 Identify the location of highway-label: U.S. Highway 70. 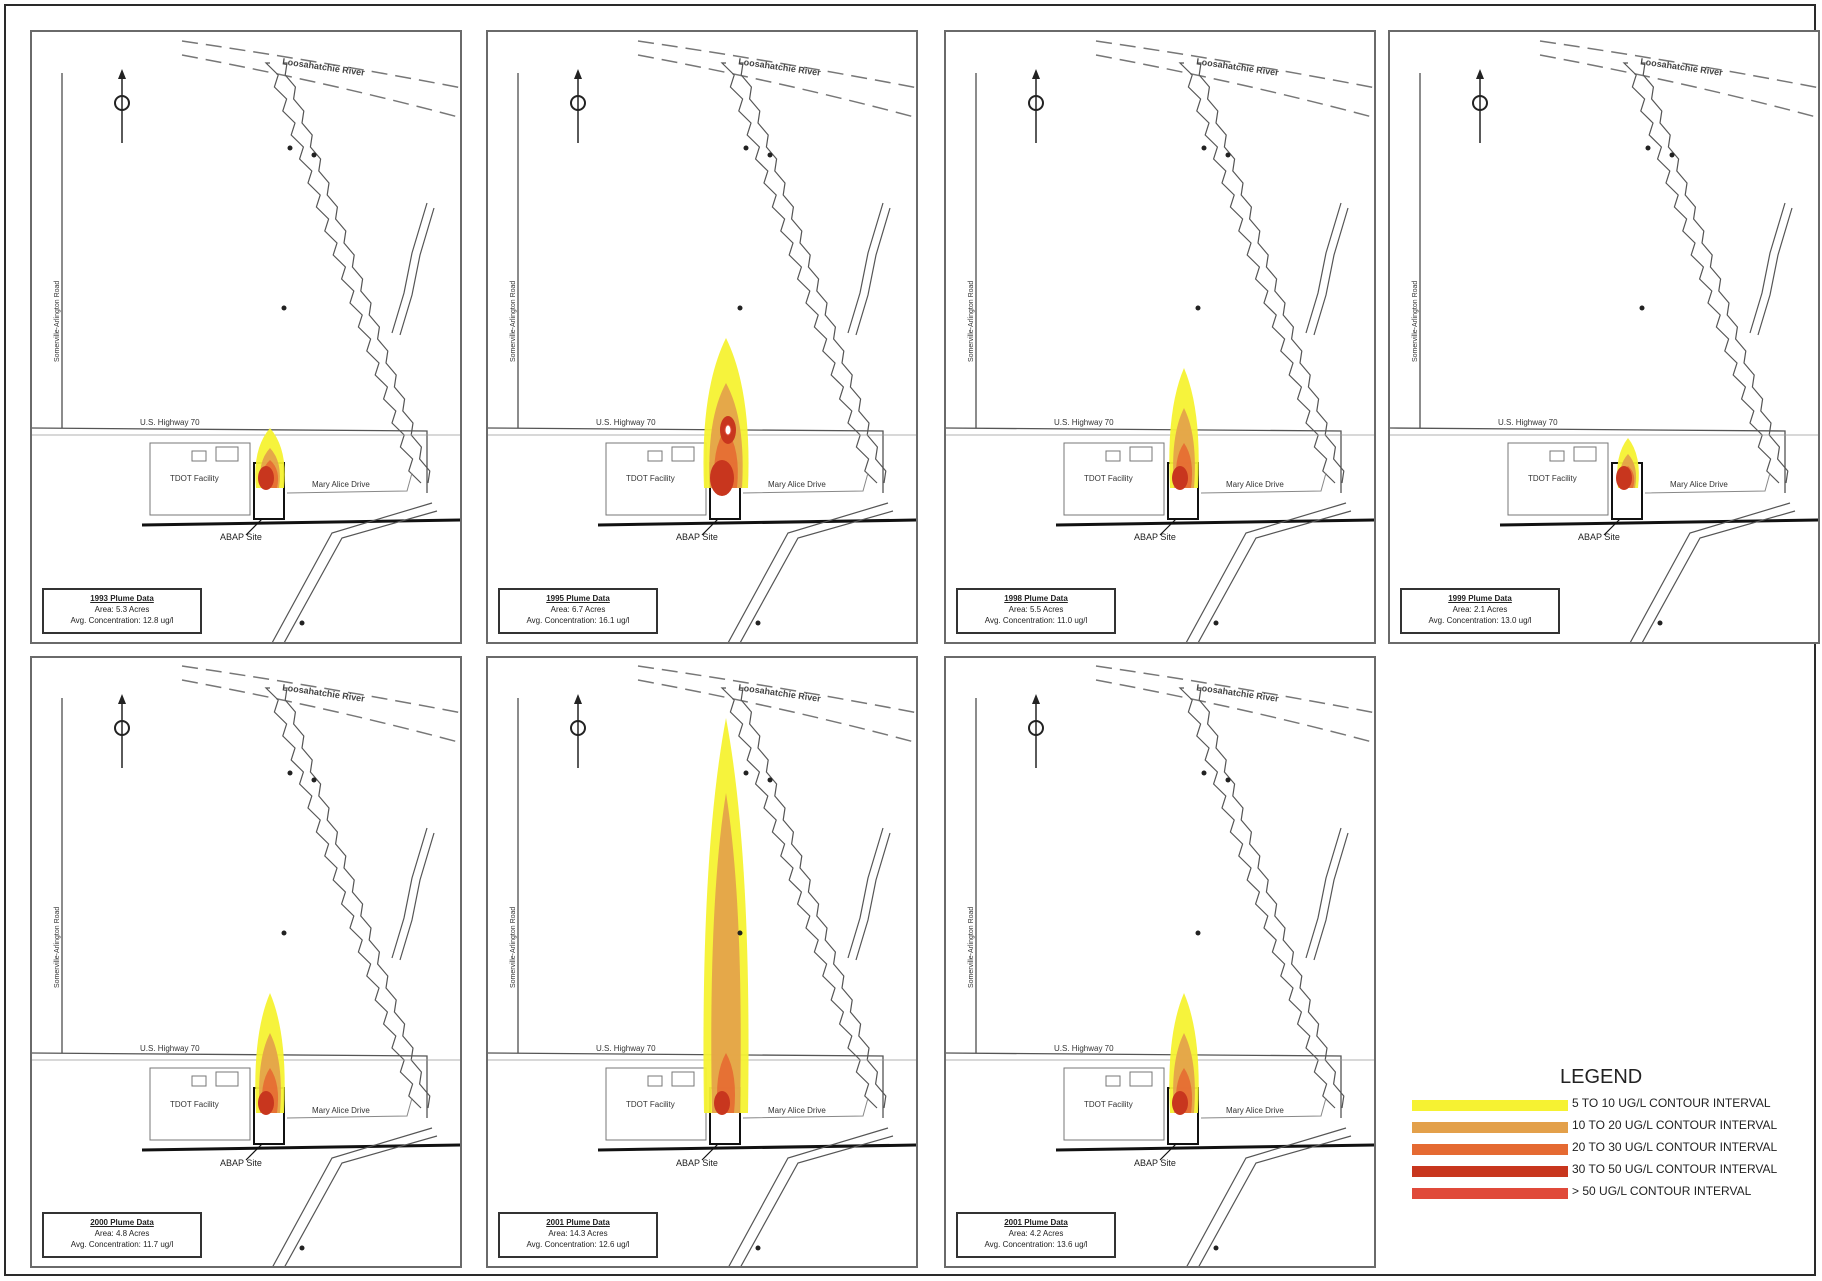
(626, 1048).